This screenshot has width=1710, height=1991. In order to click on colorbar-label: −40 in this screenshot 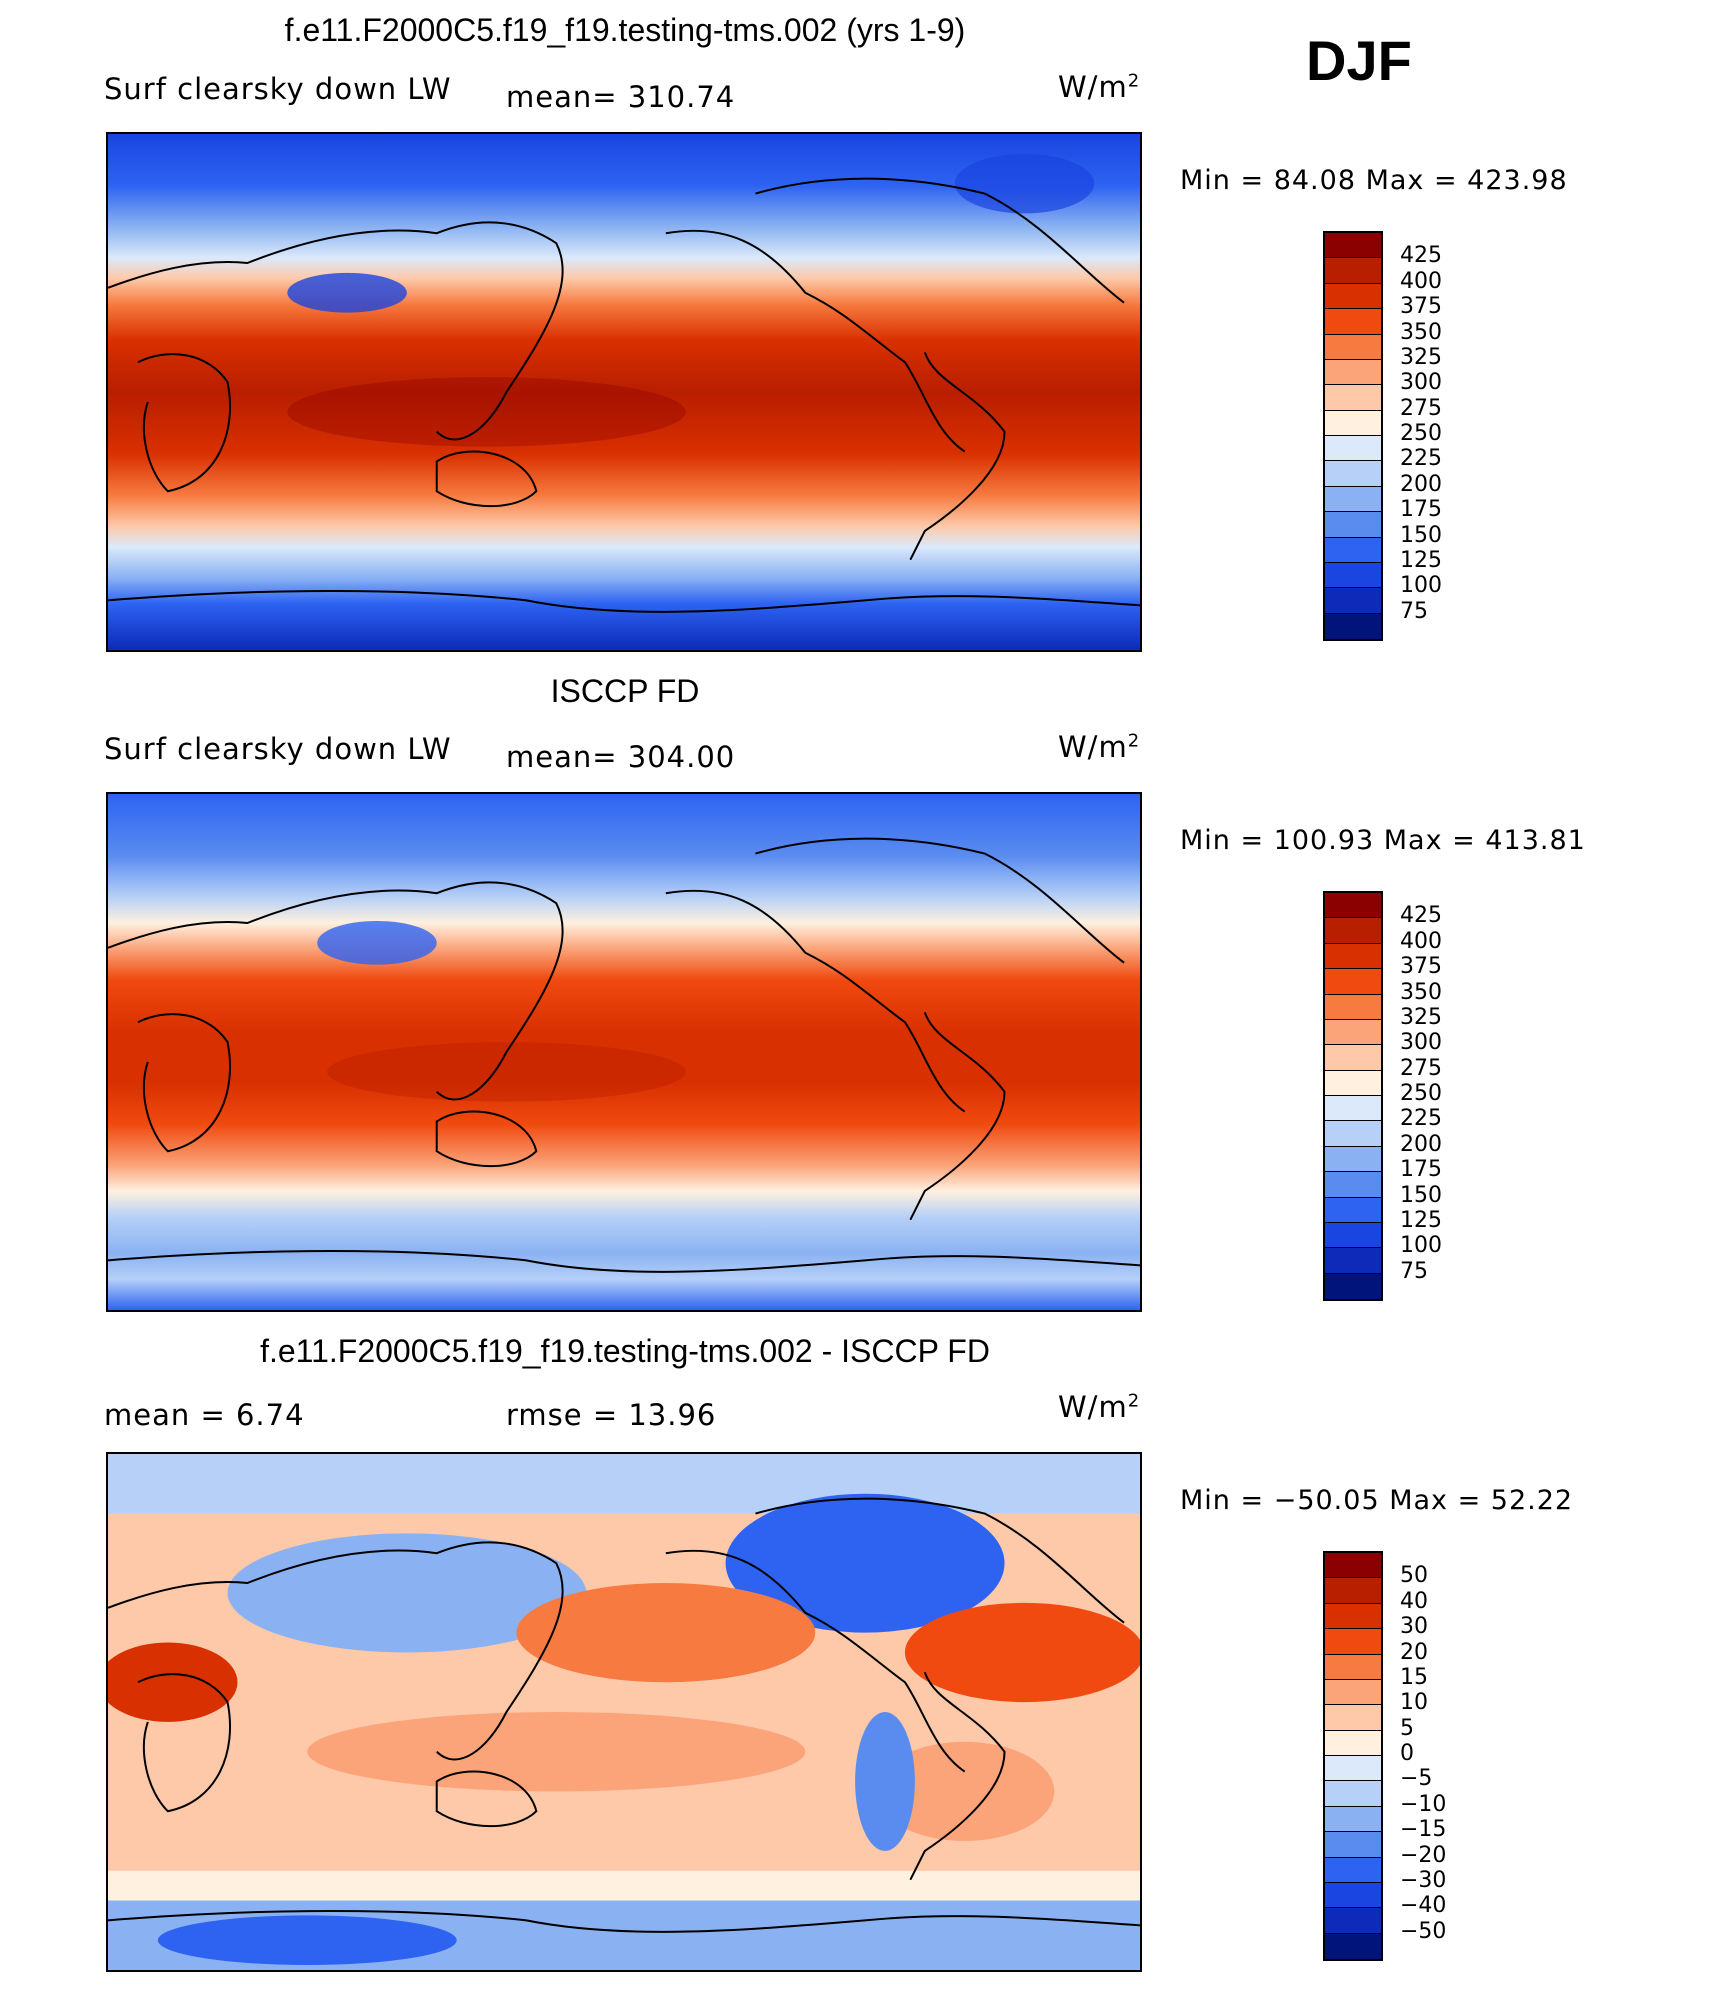, I will do `click(1423, 1906)`.